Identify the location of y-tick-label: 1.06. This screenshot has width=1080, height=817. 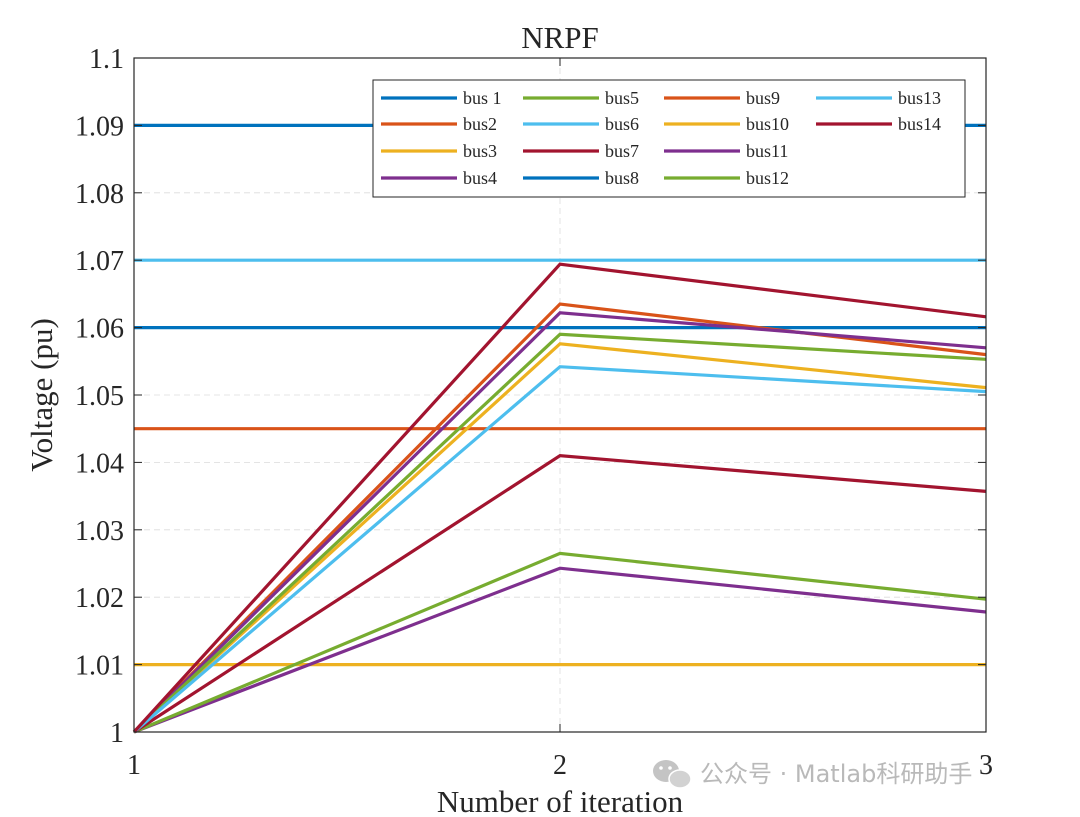
(99, 329).